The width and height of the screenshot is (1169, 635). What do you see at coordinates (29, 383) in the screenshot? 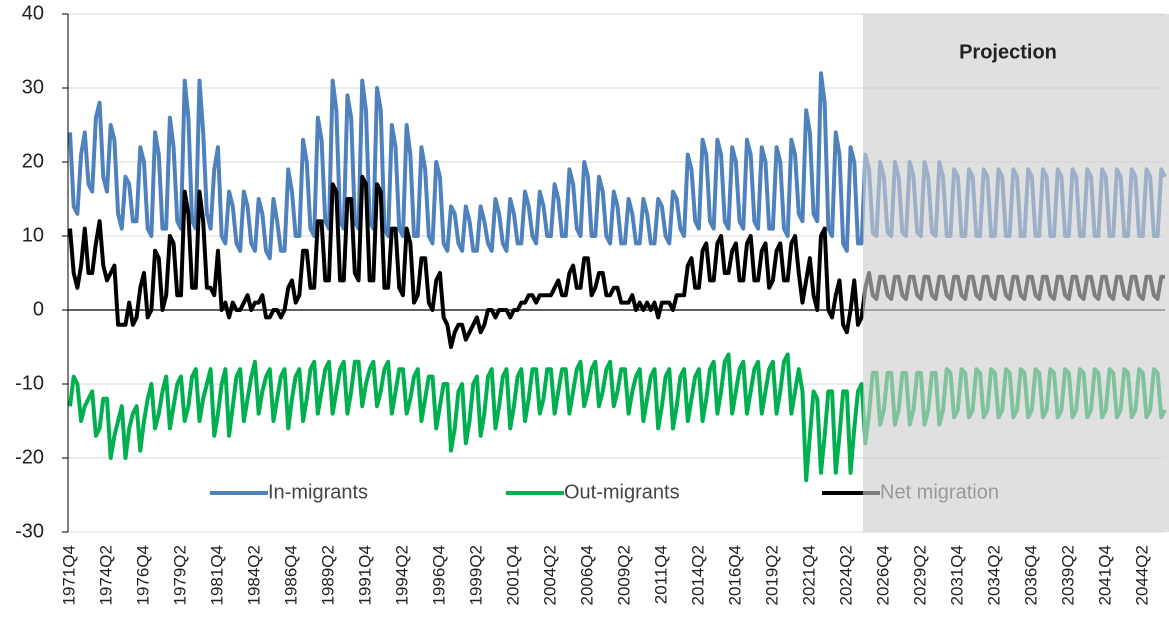
I see `y-tick-label: -10` at bounding box center [29, 383].